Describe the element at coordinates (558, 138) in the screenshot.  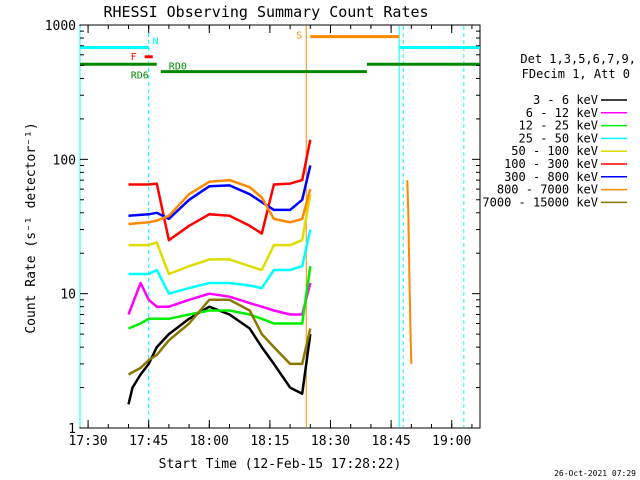
I see `legend-label-3: 25 - 50 keV` at that location.